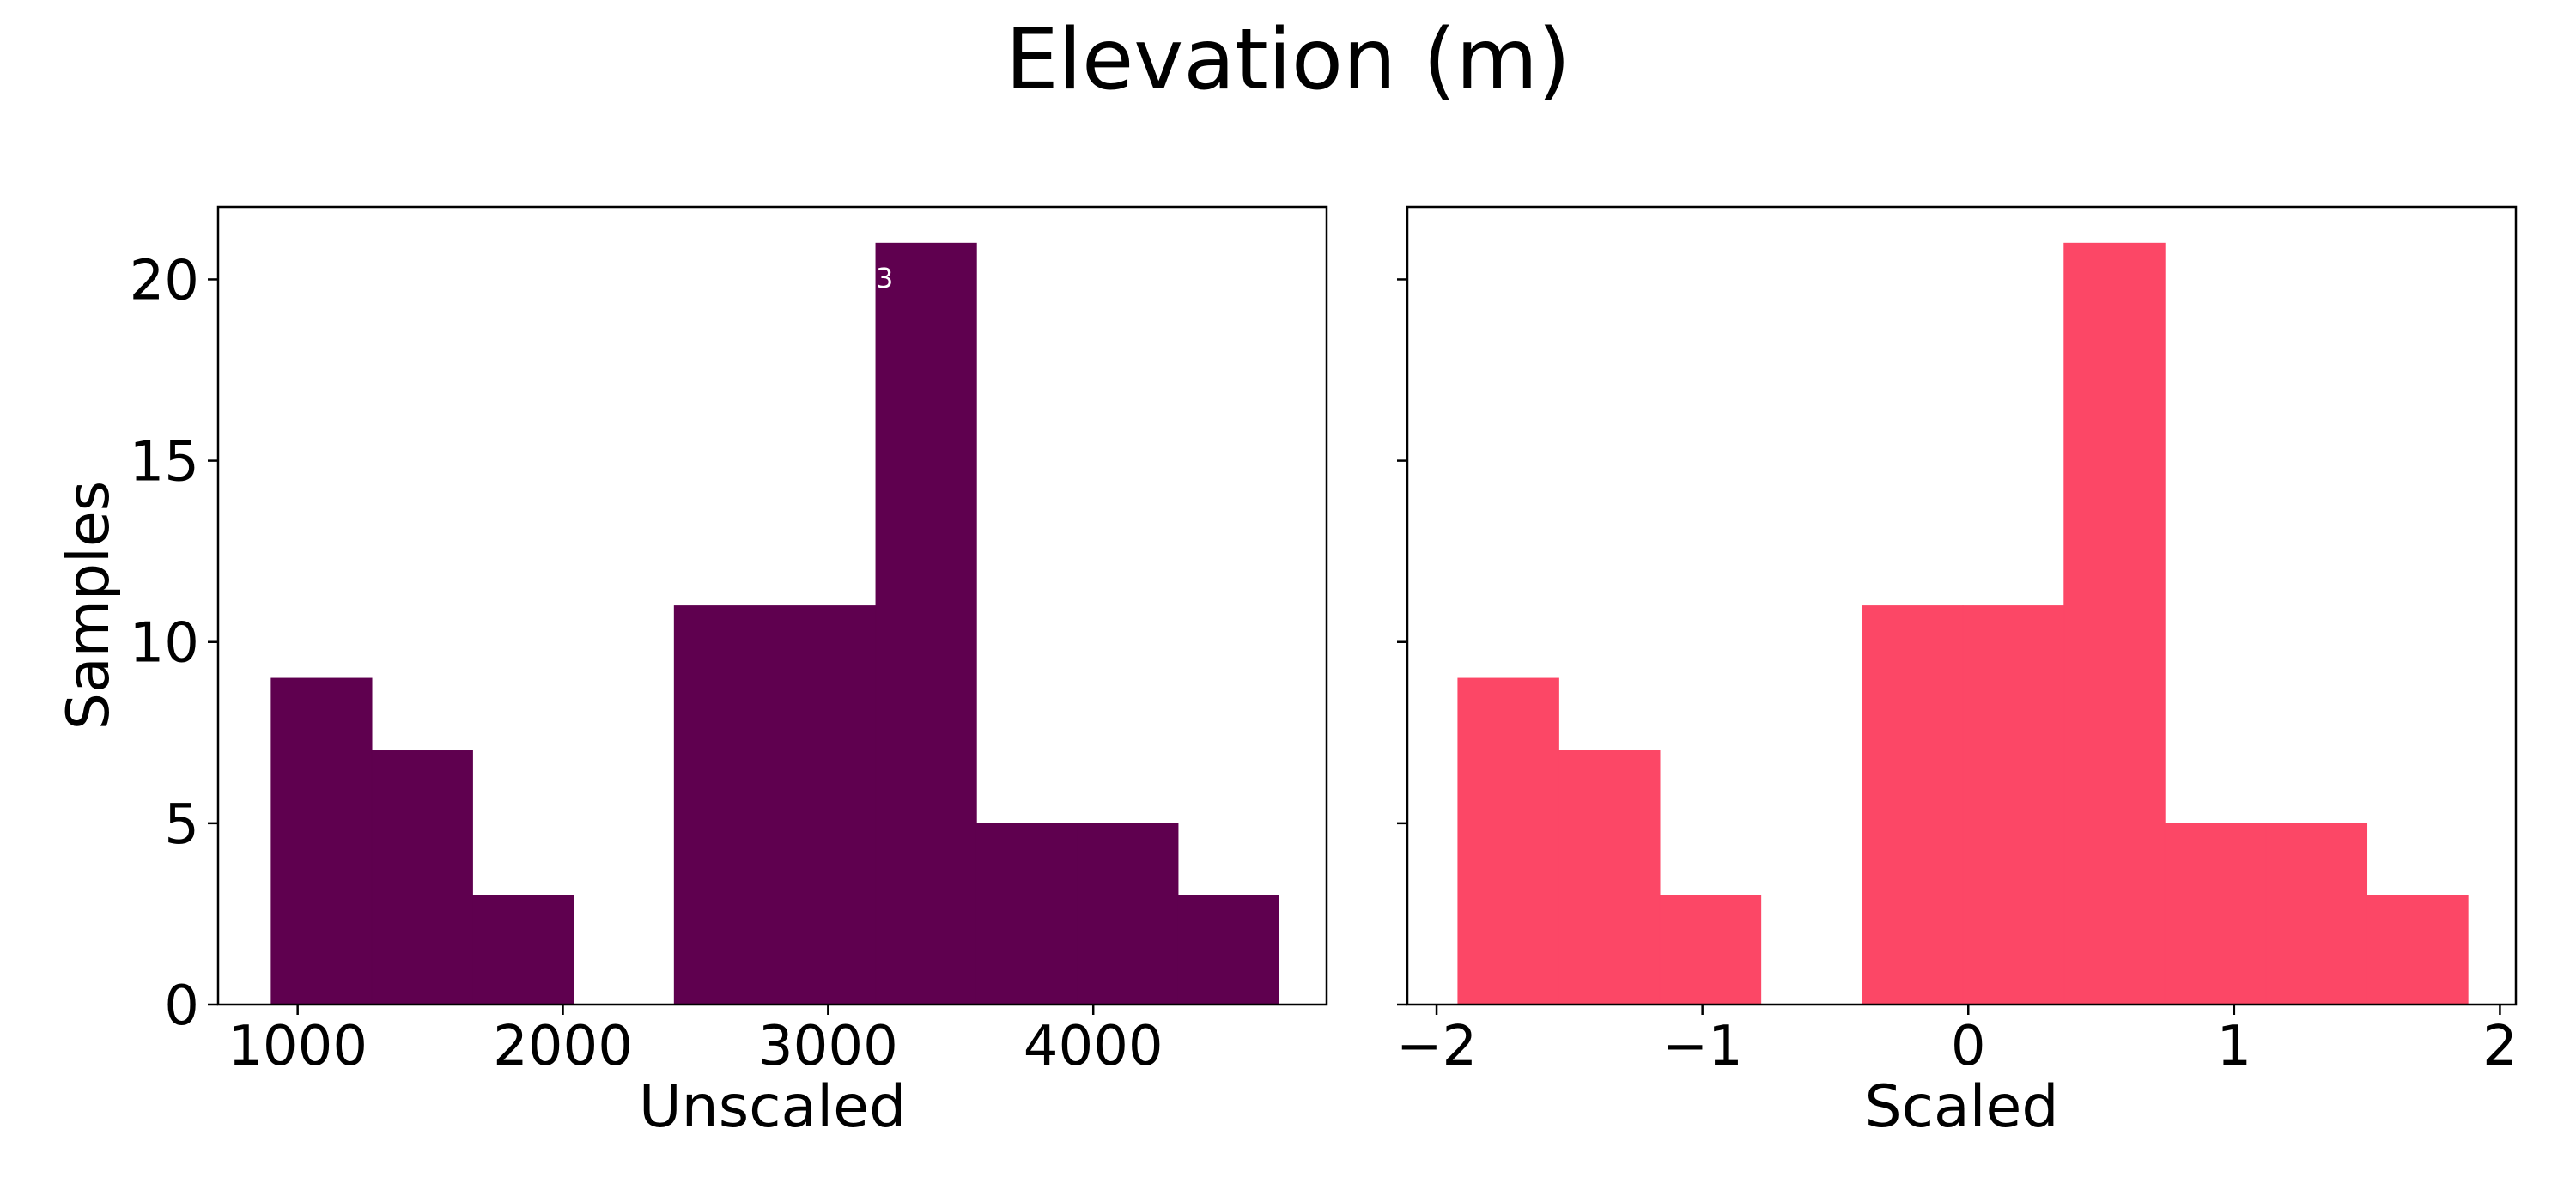  Describe the element at coordinates (298, 1046) in the screenshot. I see `x-tick-label: 1000` at that location.